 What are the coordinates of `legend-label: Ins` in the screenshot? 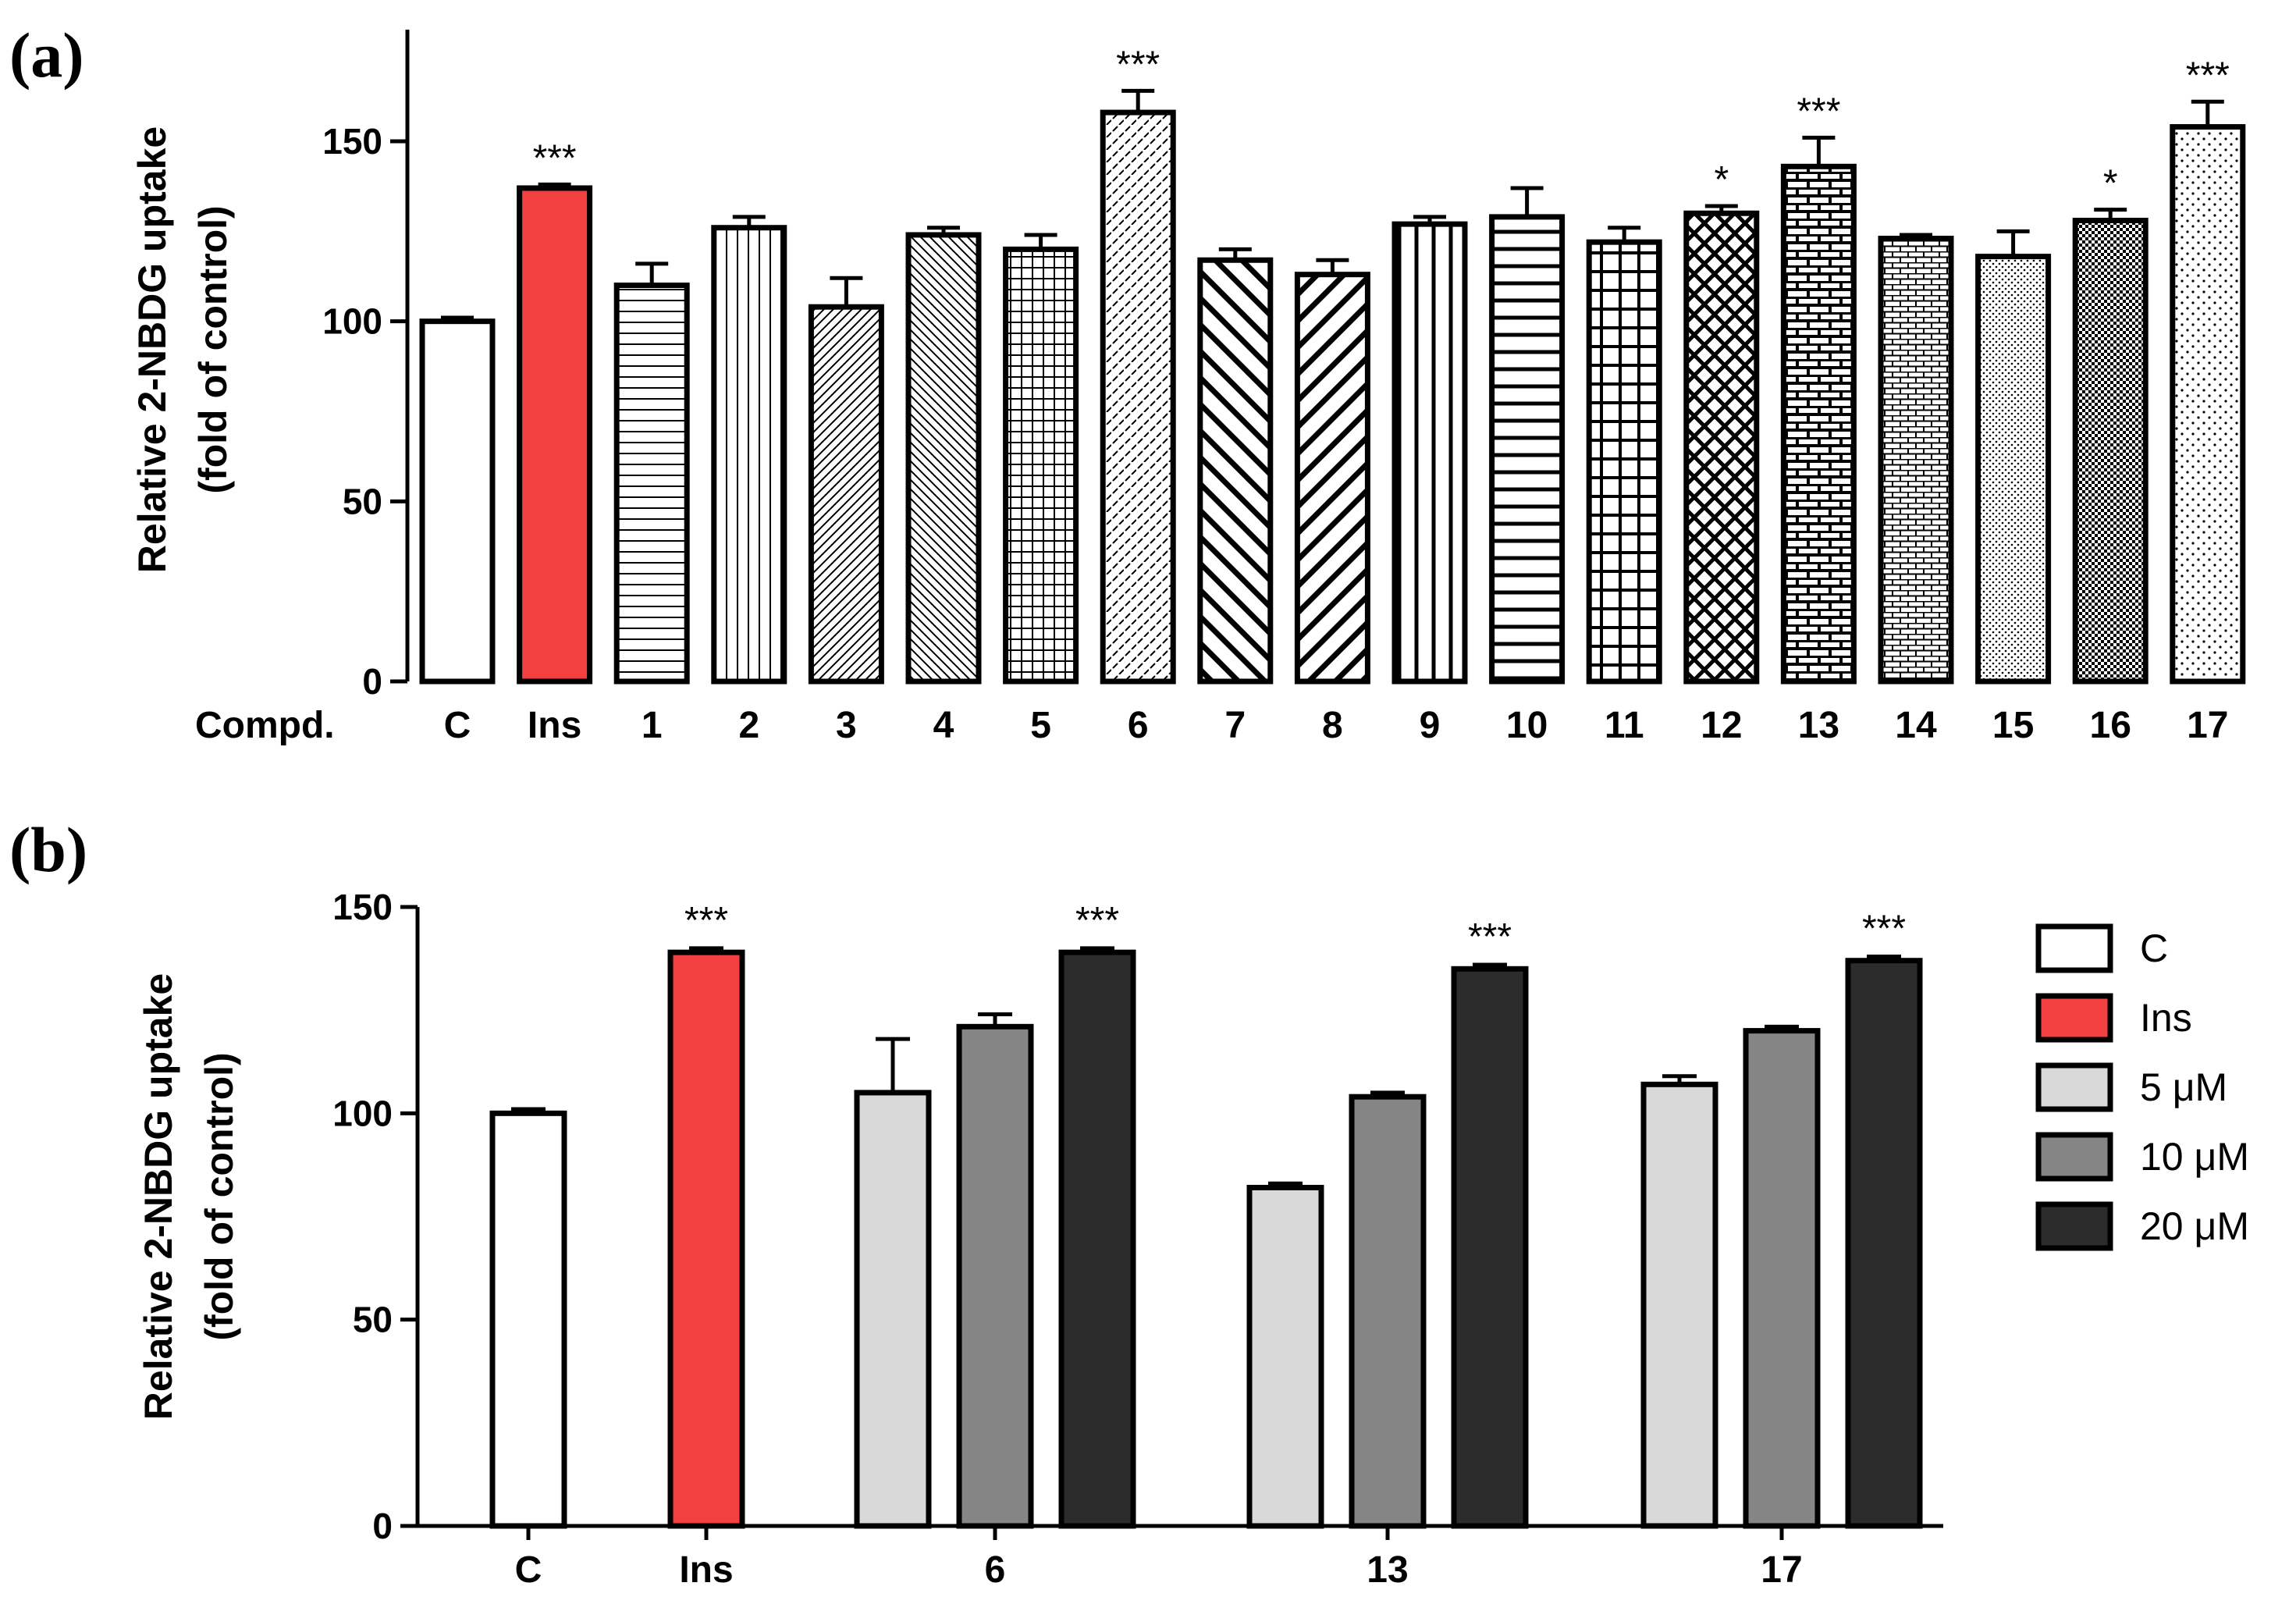 It's located at (2166, 1018).